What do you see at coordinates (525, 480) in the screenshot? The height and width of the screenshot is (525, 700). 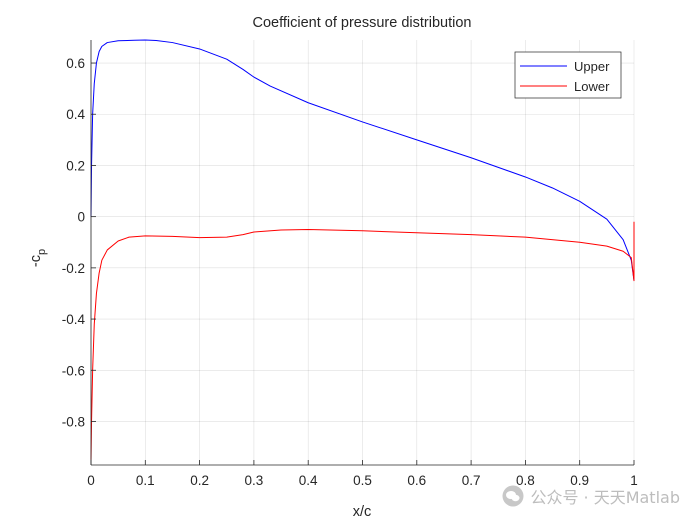 I see `x-tick-label-8: 0.8` at bounding box center [525, 480].